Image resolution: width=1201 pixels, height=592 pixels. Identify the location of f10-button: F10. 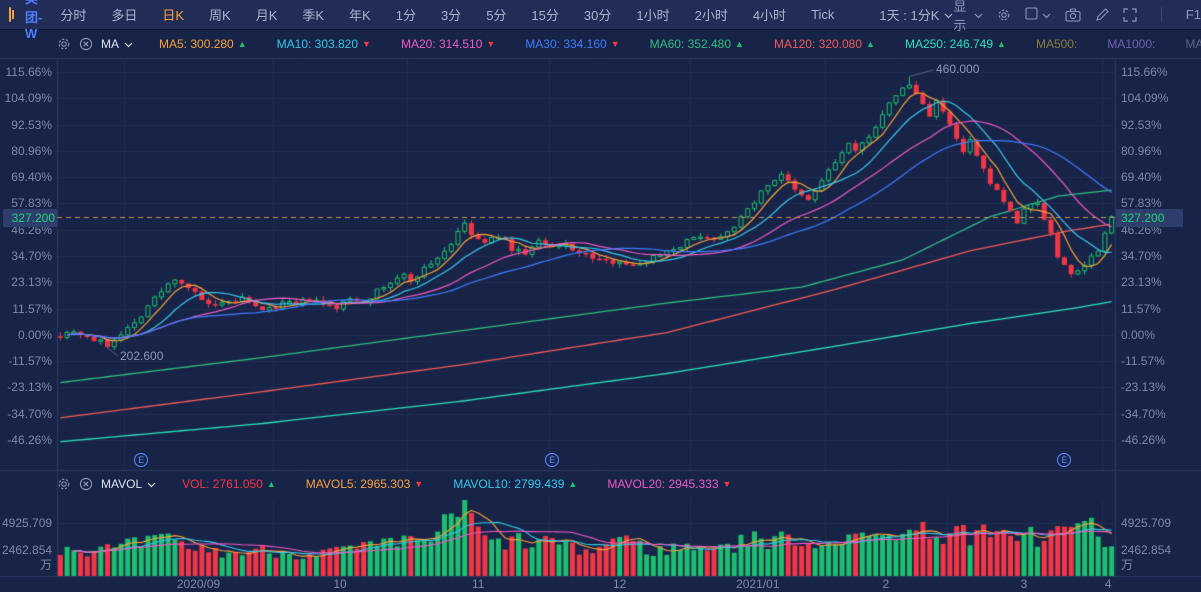
(1193, 14).